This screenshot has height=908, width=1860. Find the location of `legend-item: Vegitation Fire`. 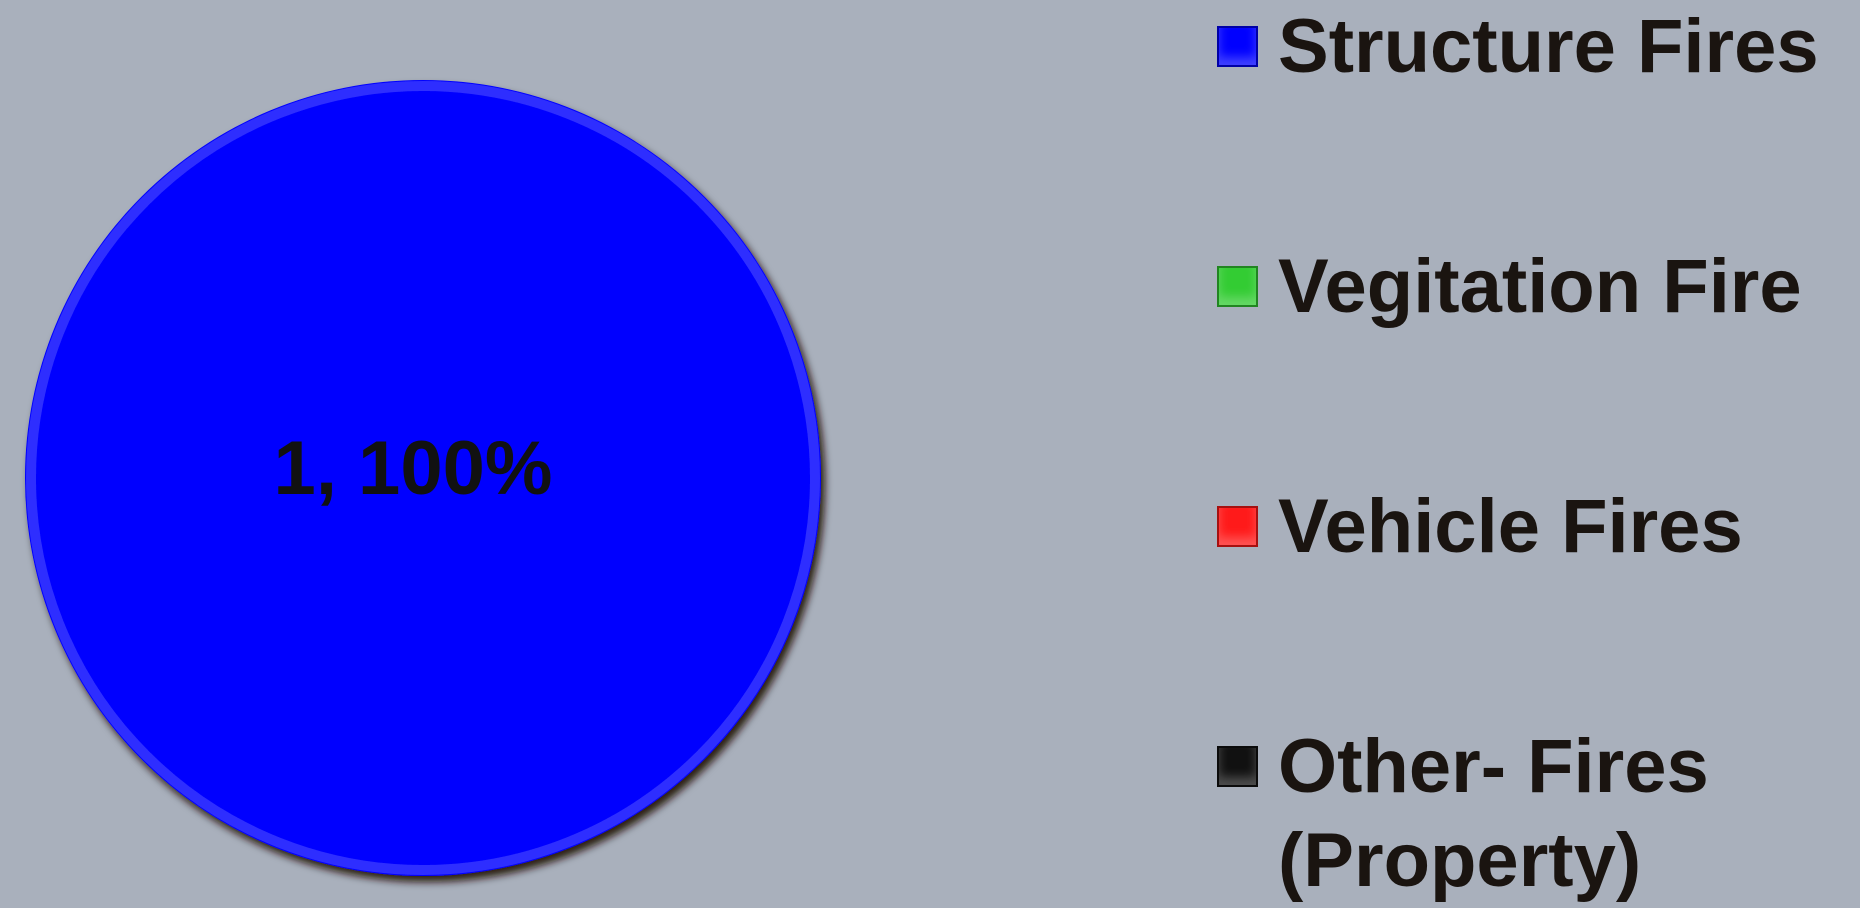

legend-item: Vegitation Fire is located at coordinates (1527, 287).